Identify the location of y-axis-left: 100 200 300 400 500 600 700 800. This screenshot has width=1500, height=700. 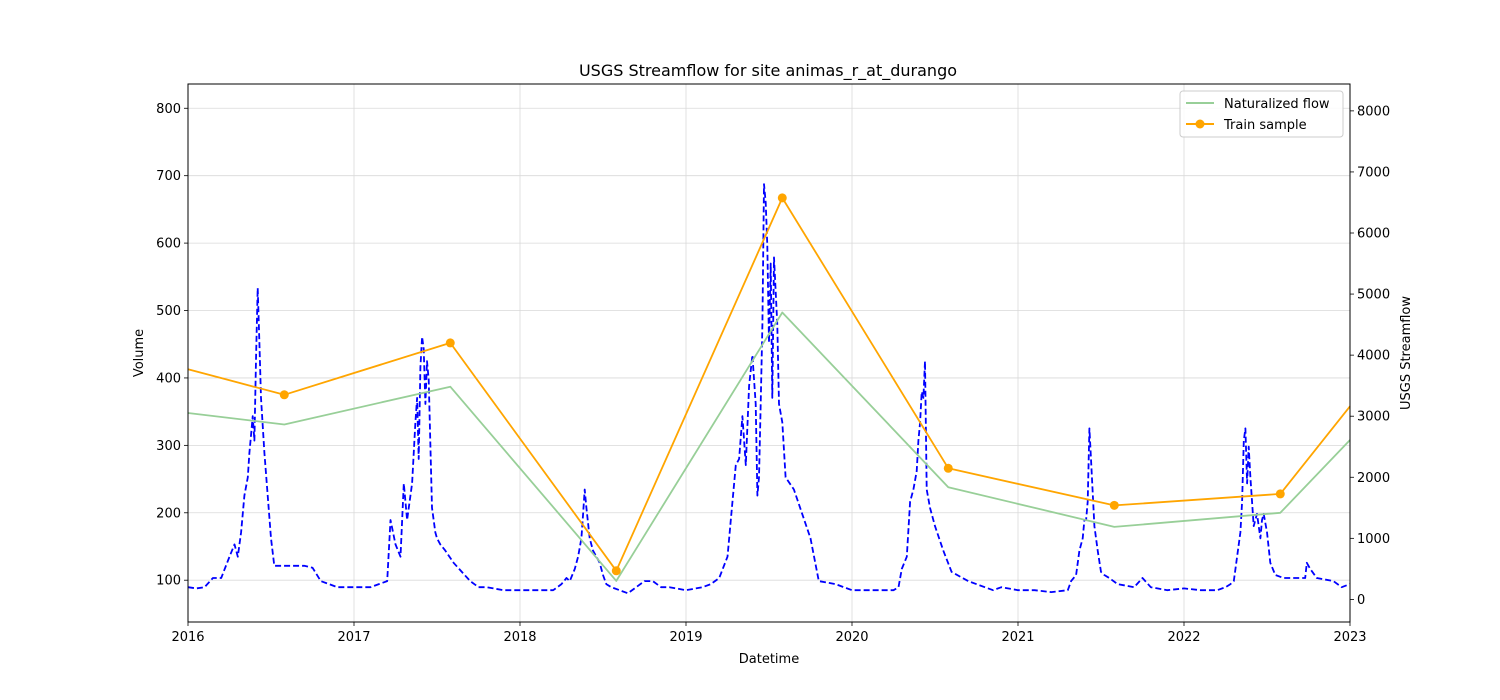
(172, 345).